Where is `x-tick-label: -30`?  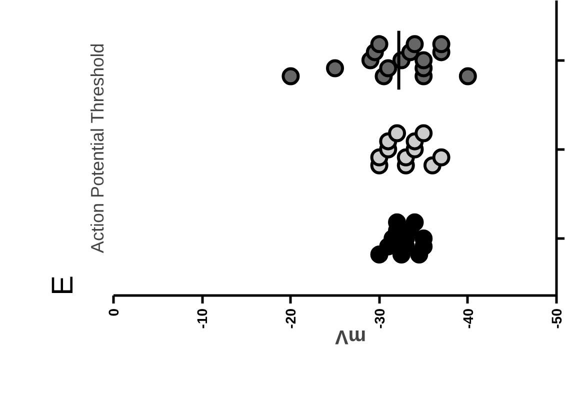
x-tick-label: -30 is located at coordinates (379, 318).